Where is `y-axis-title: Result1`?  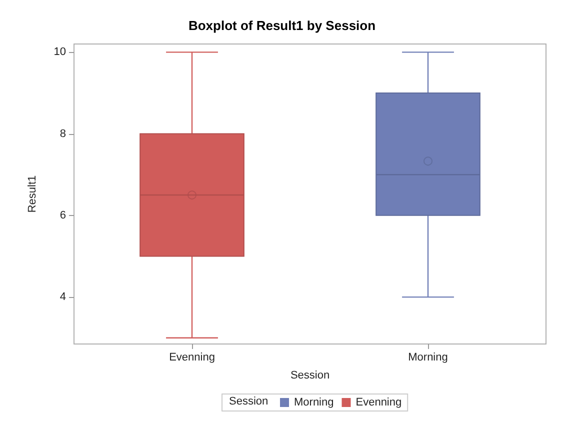
y-axis-title: Result1 is located at coordinates (32, 194).